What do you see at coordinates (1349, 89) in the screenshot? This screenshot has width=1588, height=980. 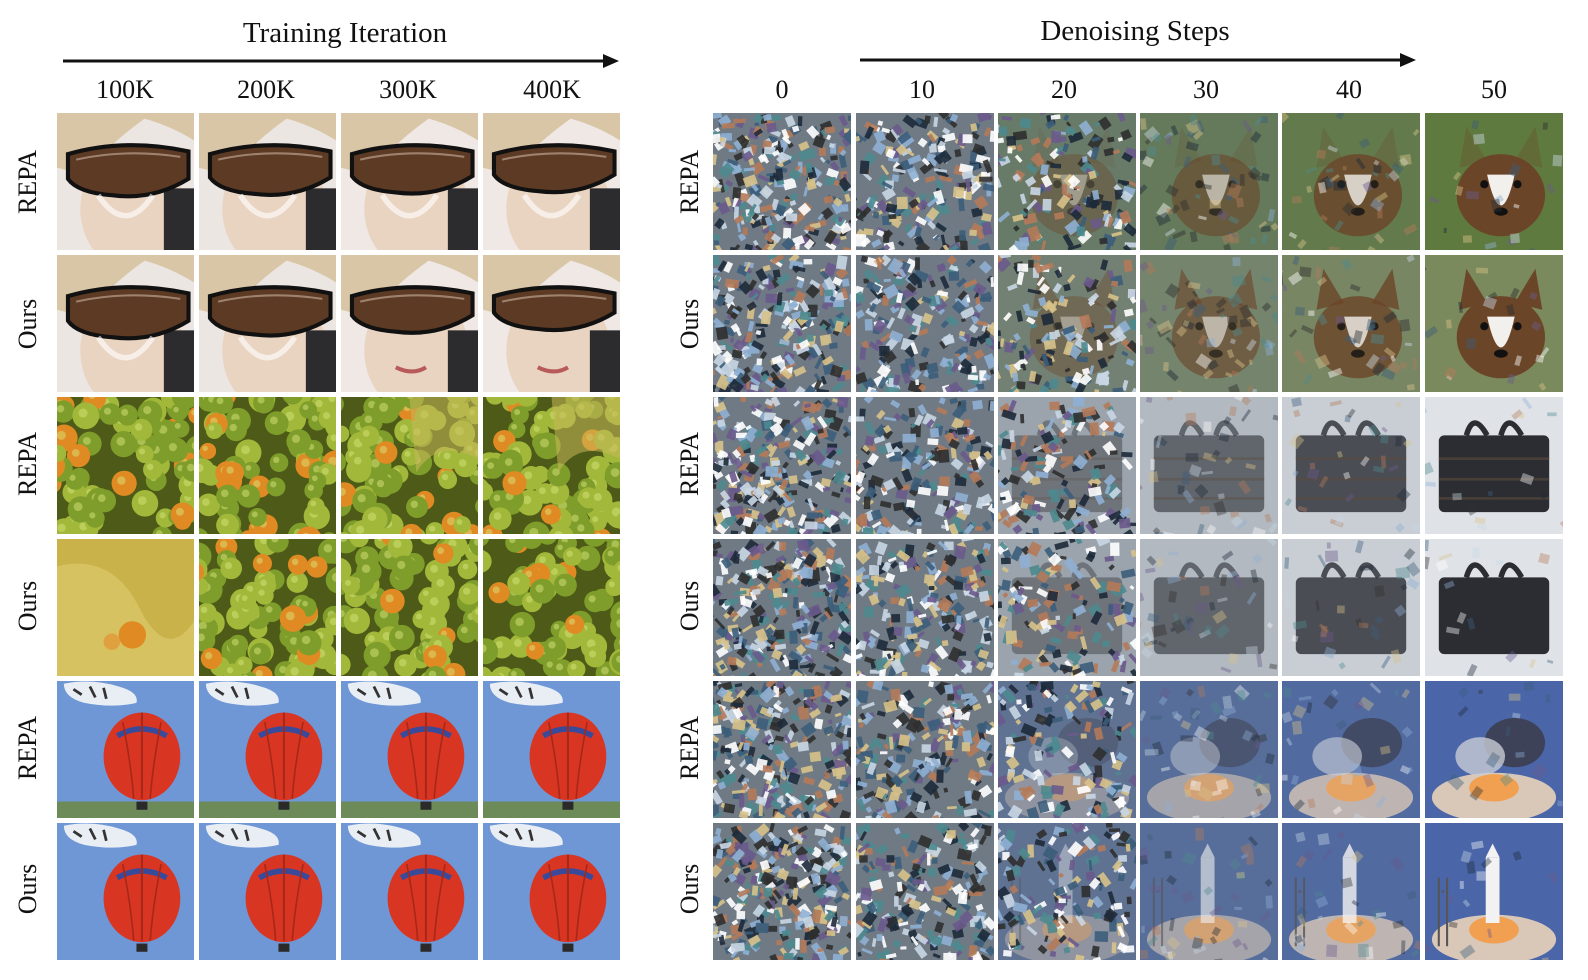 I see `right-column-label: 40` at bounding box center [1349, 89].